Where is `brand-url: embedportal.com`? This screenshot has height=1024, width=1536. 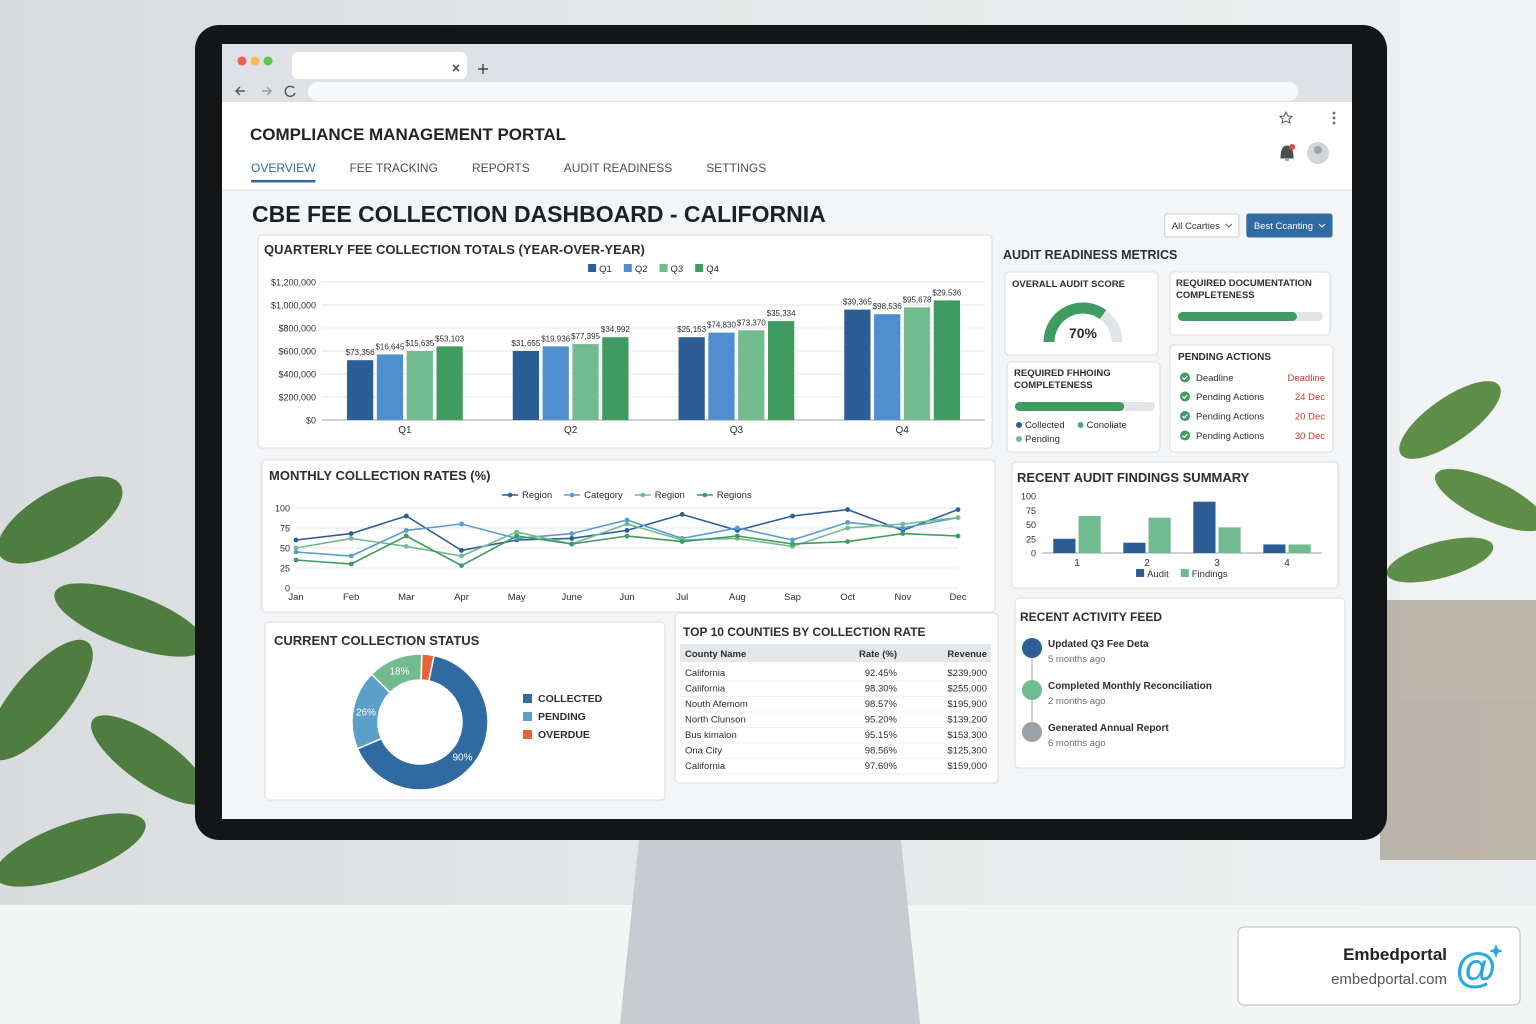 brand-url: embedportal.com is located at coordinates (1389, 979).